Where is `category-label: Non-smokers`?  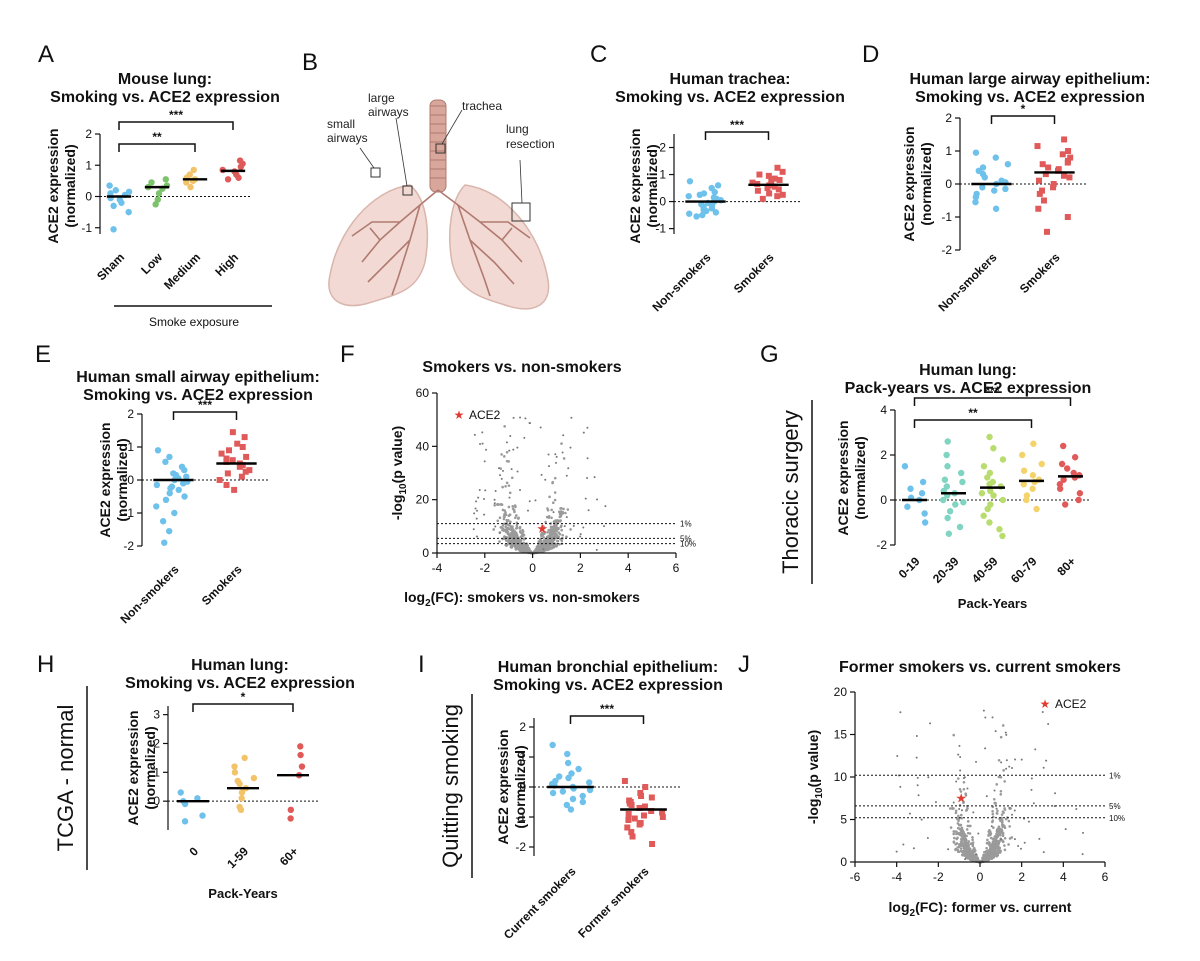 category-label: Non-smokers is located at coordinates (149, 594).